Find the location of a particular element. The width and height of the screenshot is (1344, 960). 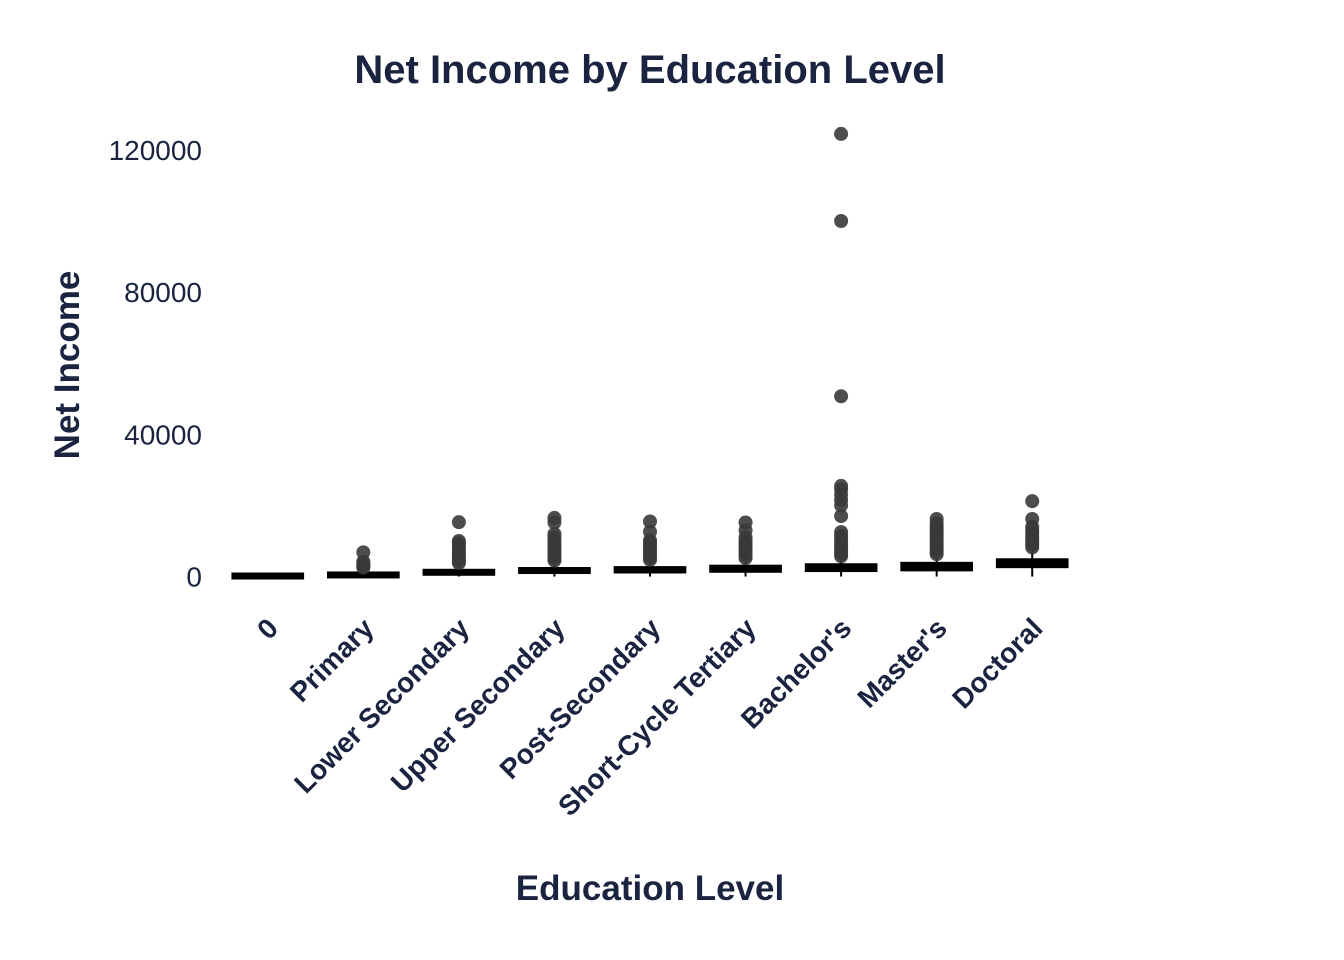

y-tick-label: 40000 is located at coordinates (163, 434).